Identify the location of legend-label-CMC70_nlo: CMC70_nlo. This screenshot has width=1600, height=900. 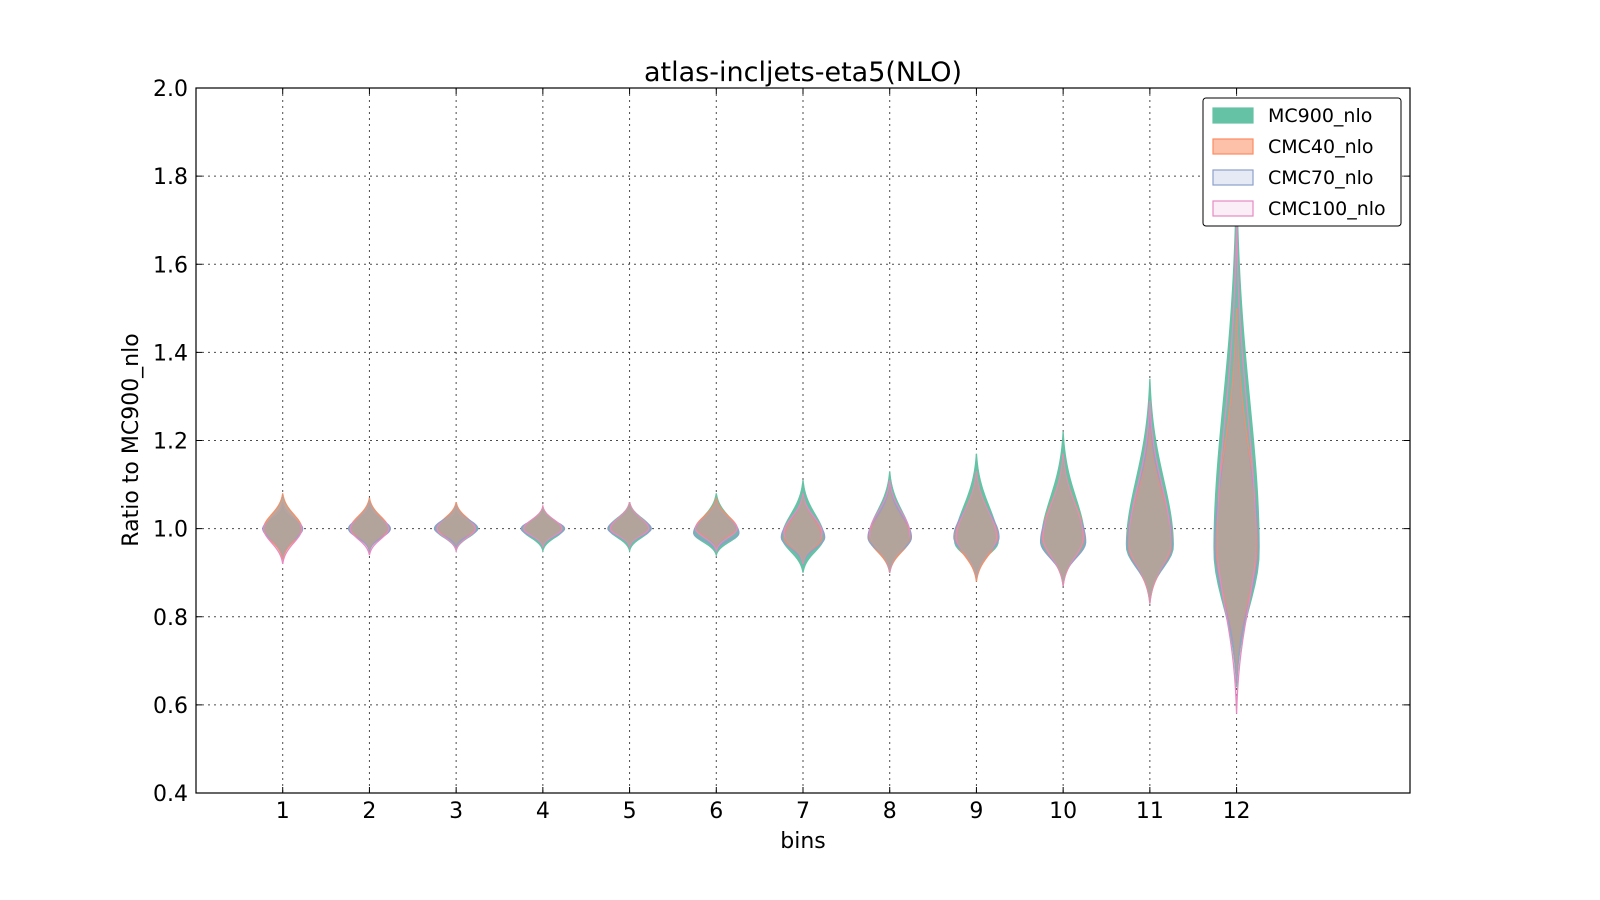
(1321, 178).